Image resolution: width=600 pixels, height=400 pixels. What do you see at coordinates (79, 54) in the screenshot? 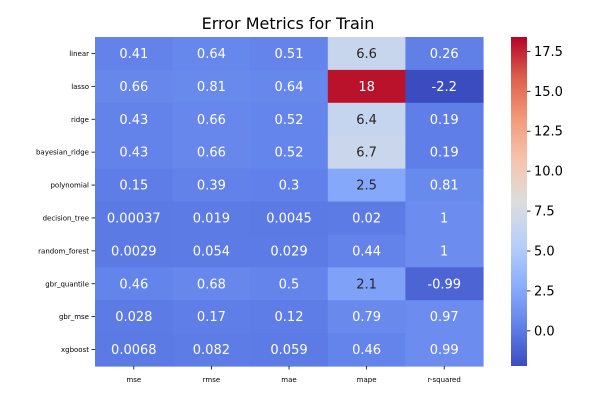
I see `row-label: linear` at bounding box center [79, 54].